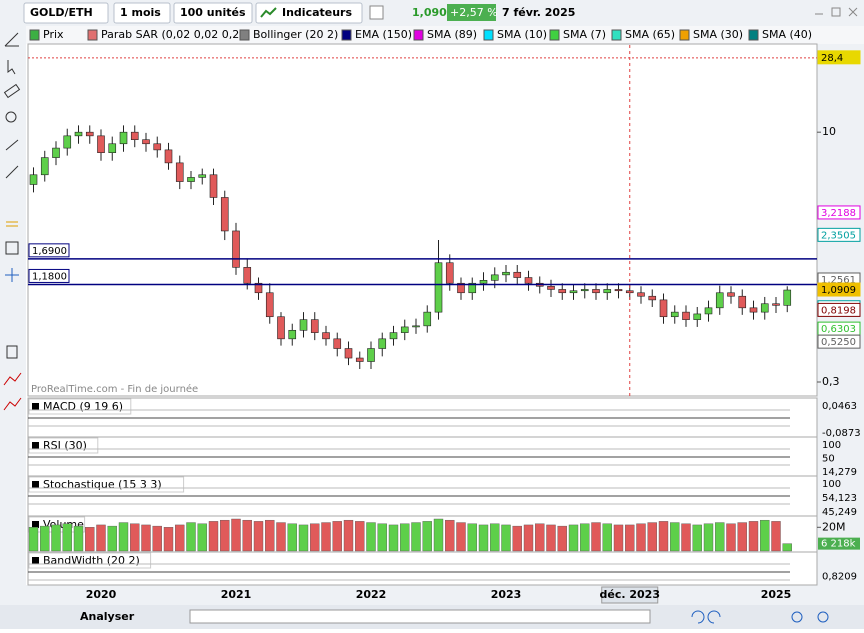  I want to click on trash-icon, so click(12, 352).